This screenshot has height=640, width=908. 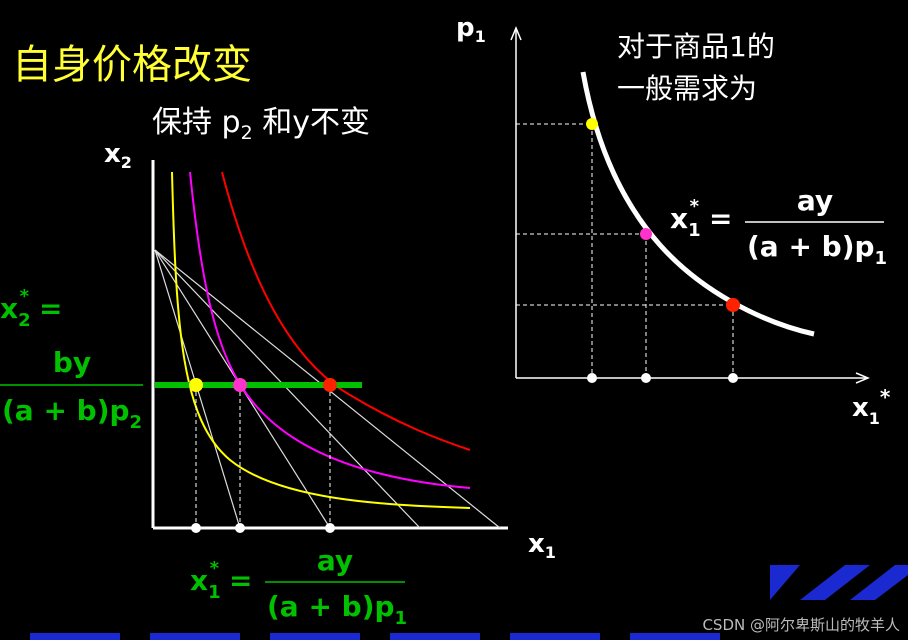 I want to click on title: 自身价格改变, so click(x=132, y=65).